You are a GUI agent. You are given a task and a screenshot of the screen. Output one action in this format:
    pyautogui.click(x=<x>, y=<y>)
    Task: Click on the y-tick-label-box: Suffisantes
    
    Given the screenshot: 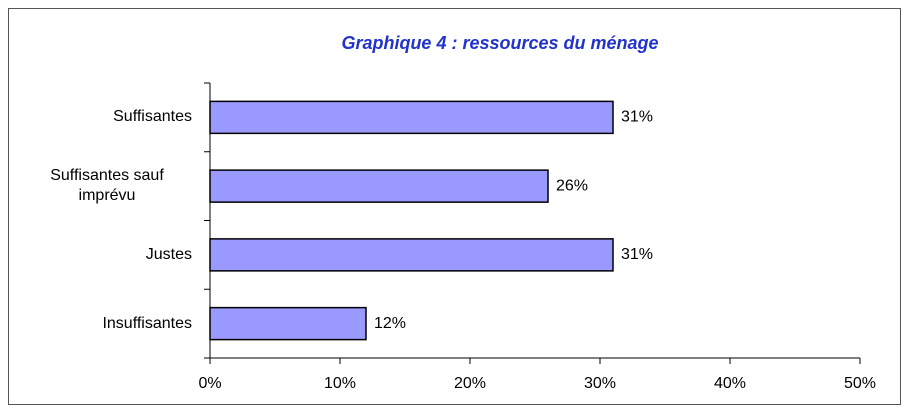 What is the action you would take?
    pyautogui.click(x=152, y=117)
    